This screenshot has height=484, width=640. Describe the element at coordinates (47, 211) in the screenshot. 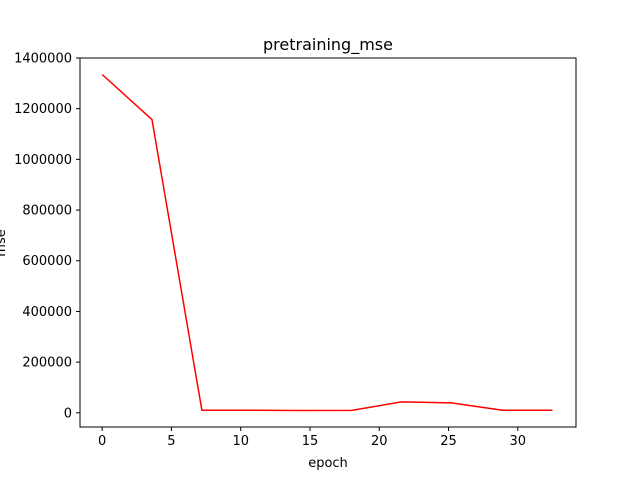

I see `y-tick-label: 800000` at that location.